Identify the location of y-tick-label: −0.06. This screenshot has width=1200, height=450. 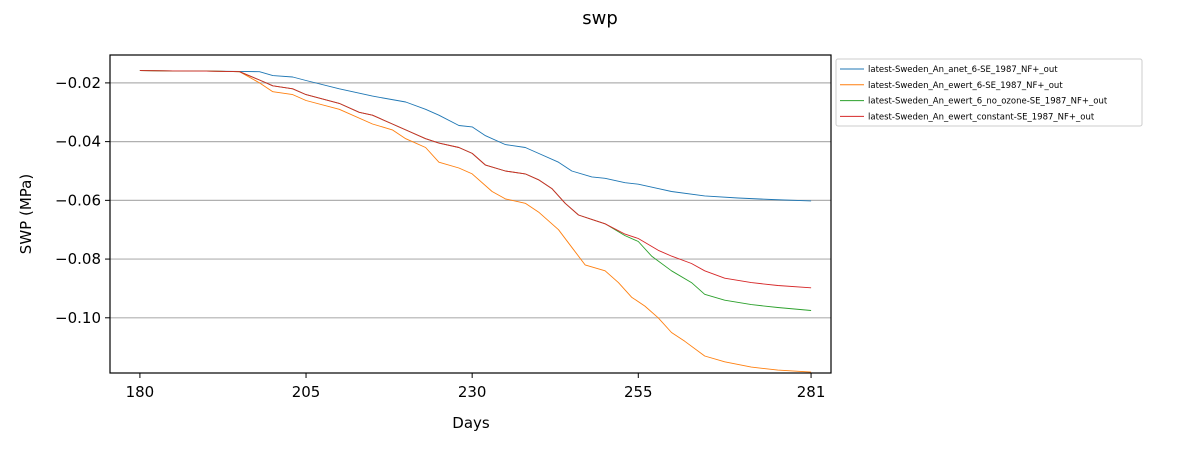
(78, 200).